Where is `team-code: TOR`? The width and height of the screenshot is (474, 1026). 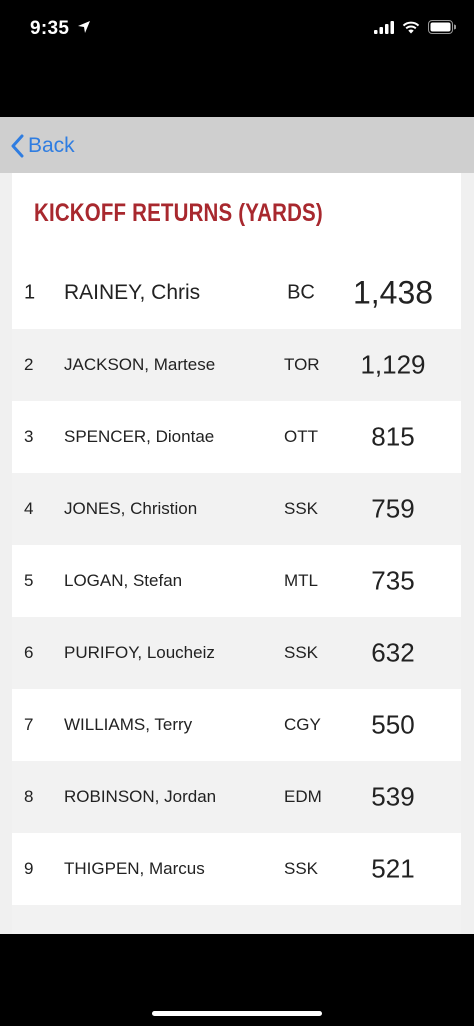 team-code: TOR is located at coordinates (302, 364).